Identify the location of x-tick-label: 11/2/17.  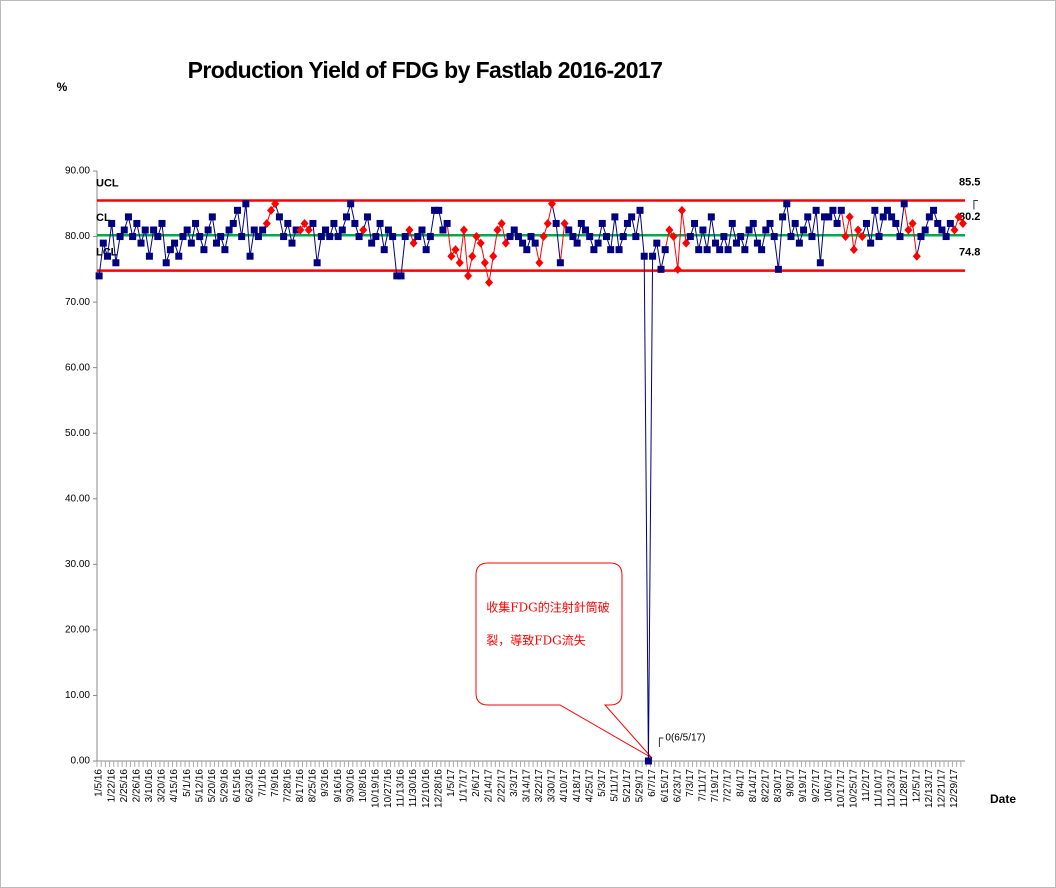
(866, 785).